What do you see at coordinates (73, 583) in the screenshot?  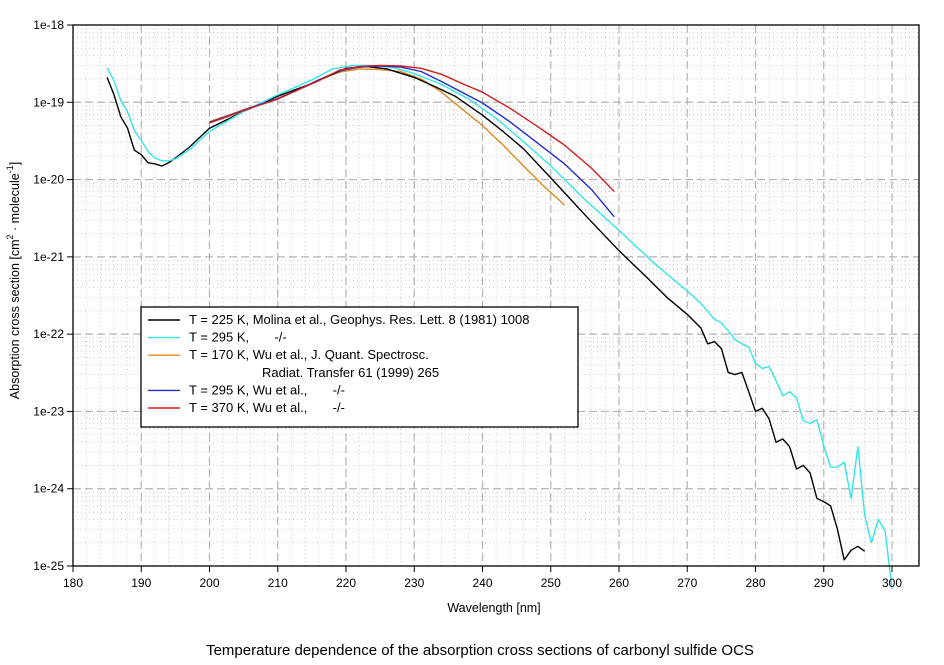 I see `x-tick-label: 180` at bounding box center [73, 583].